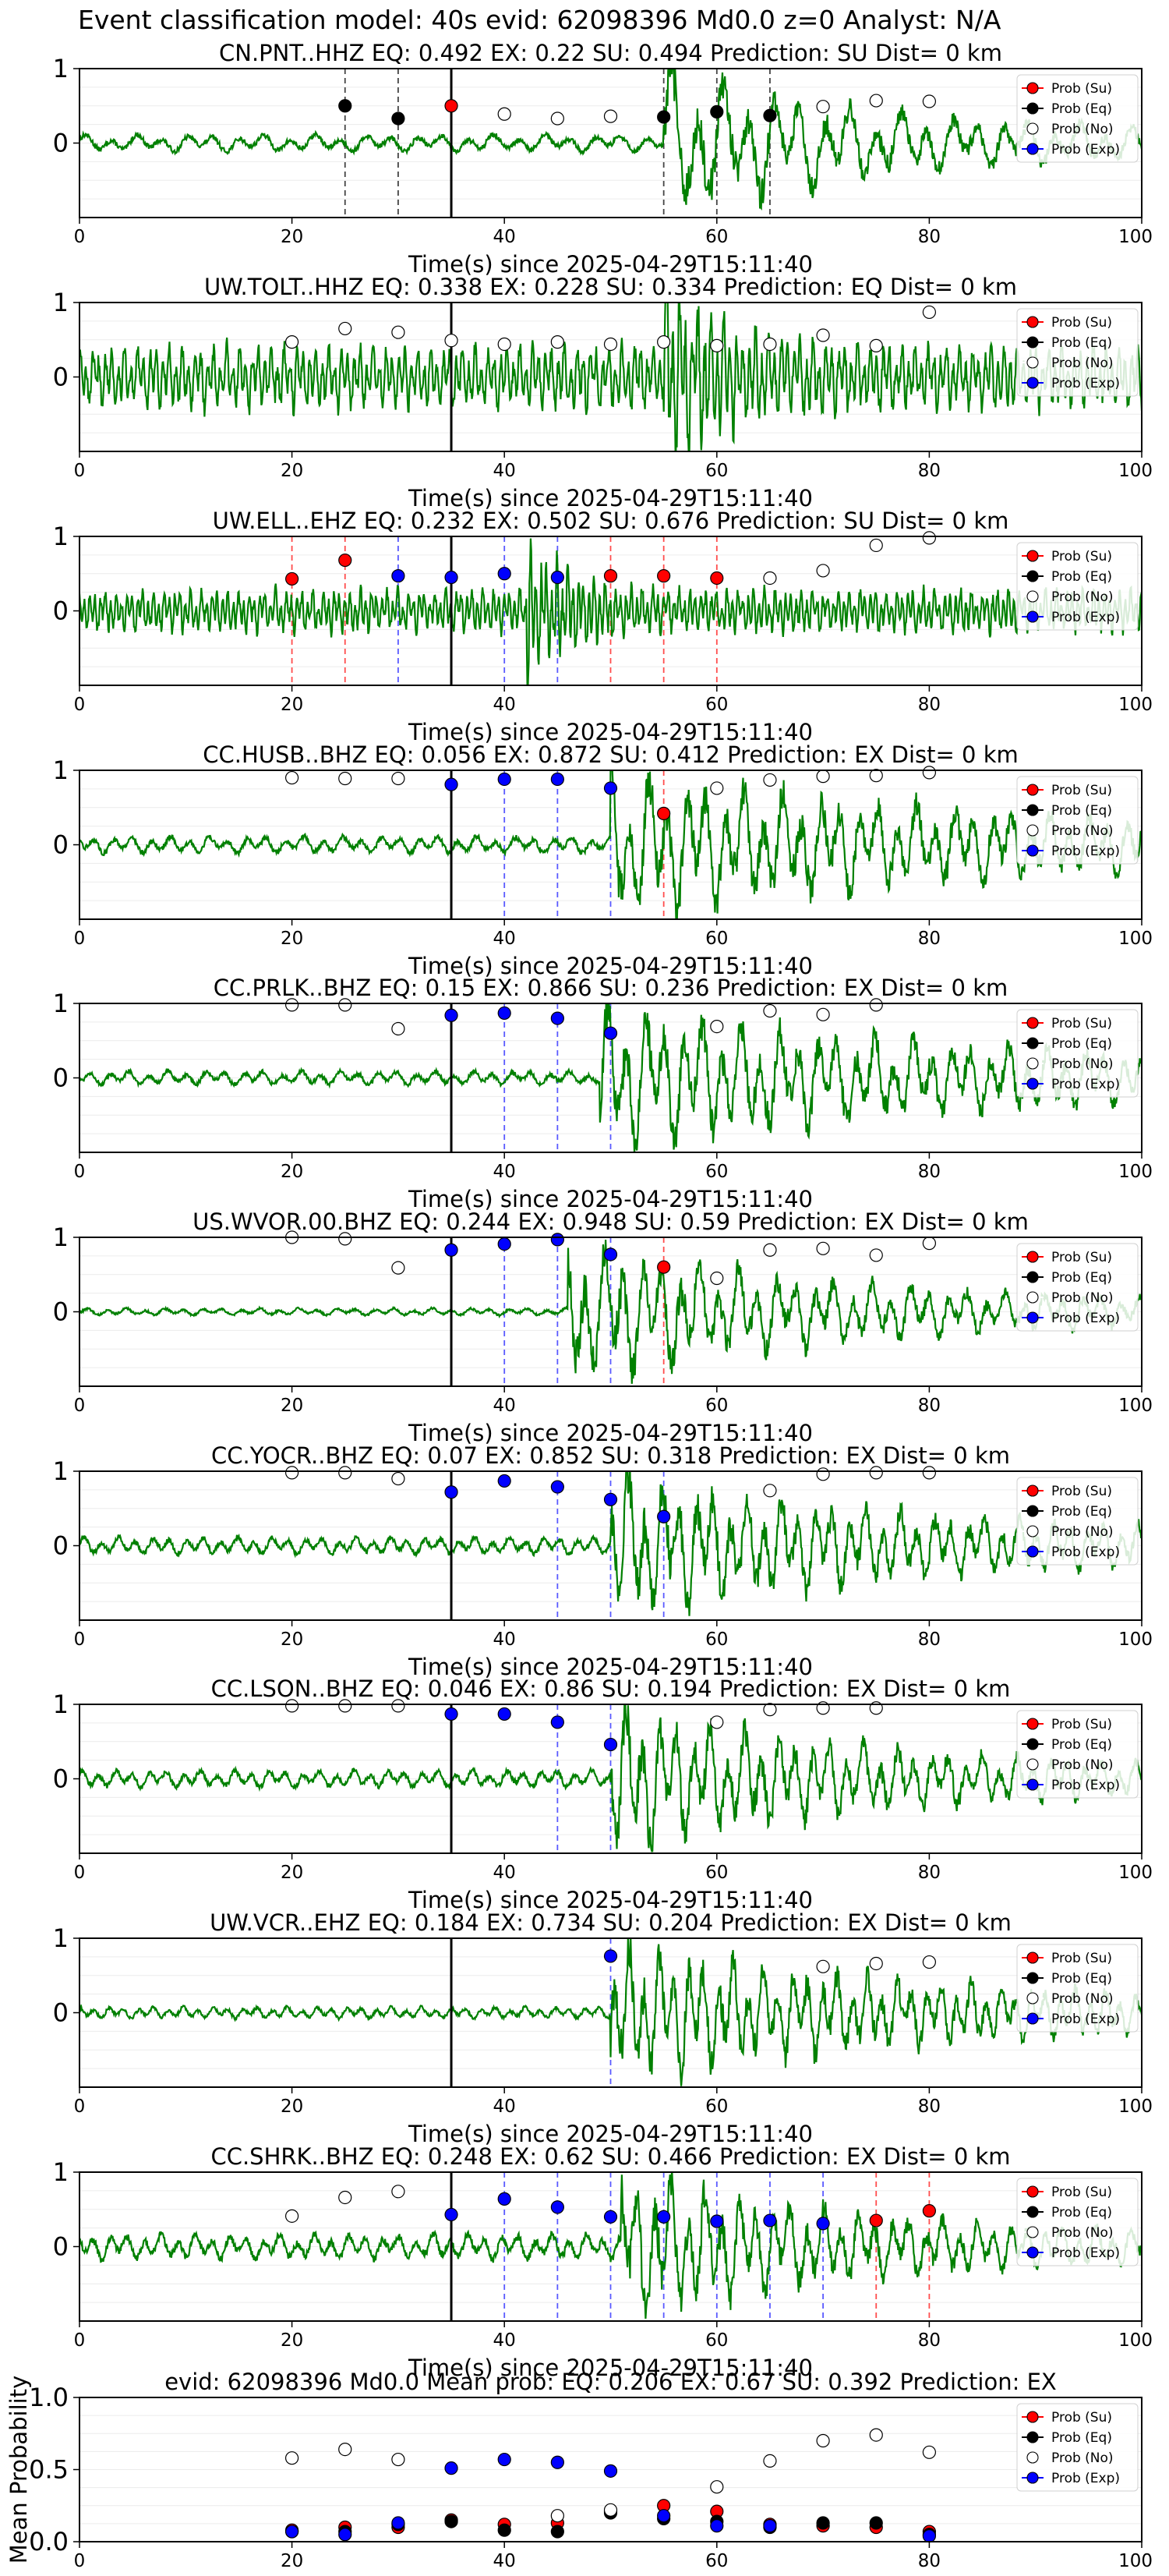 Image resolution: width=1169 pixels, height=2576 pixels. Describe the element at coordinates (49, 2542) in the screenshot. I see `y-tick-label: 0.0` at that location.